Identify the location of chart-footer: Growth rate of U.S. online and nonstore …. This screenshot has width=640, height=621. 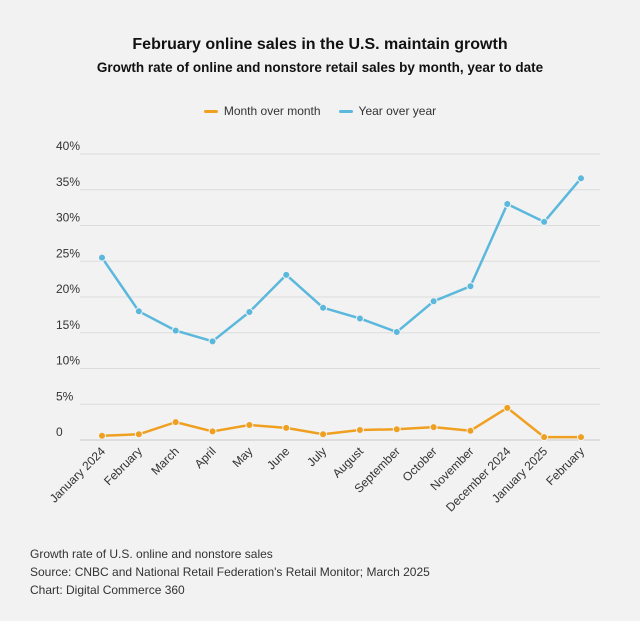
(230, 572).